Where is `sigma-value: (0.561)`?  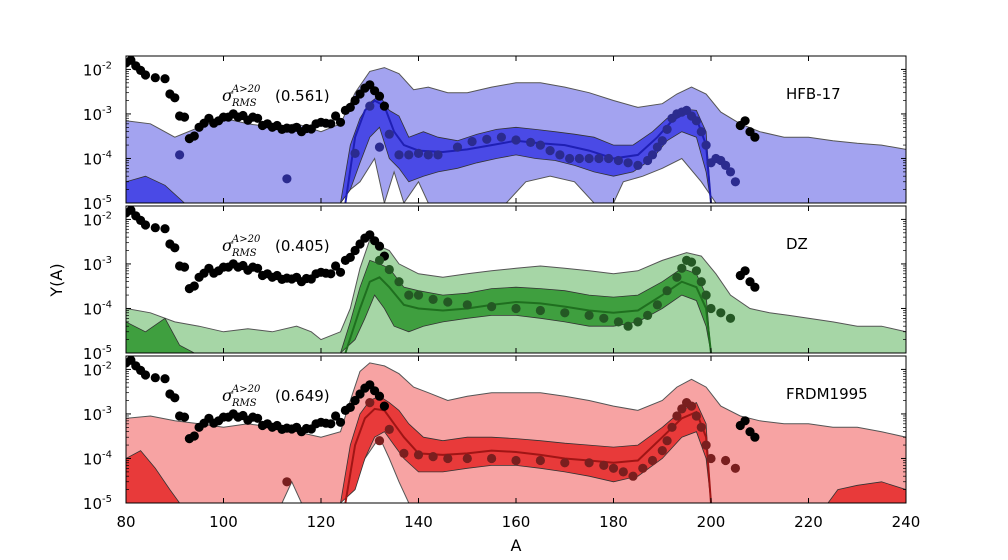
sigma-value: (0.561) is located at coordinates (302, 96).